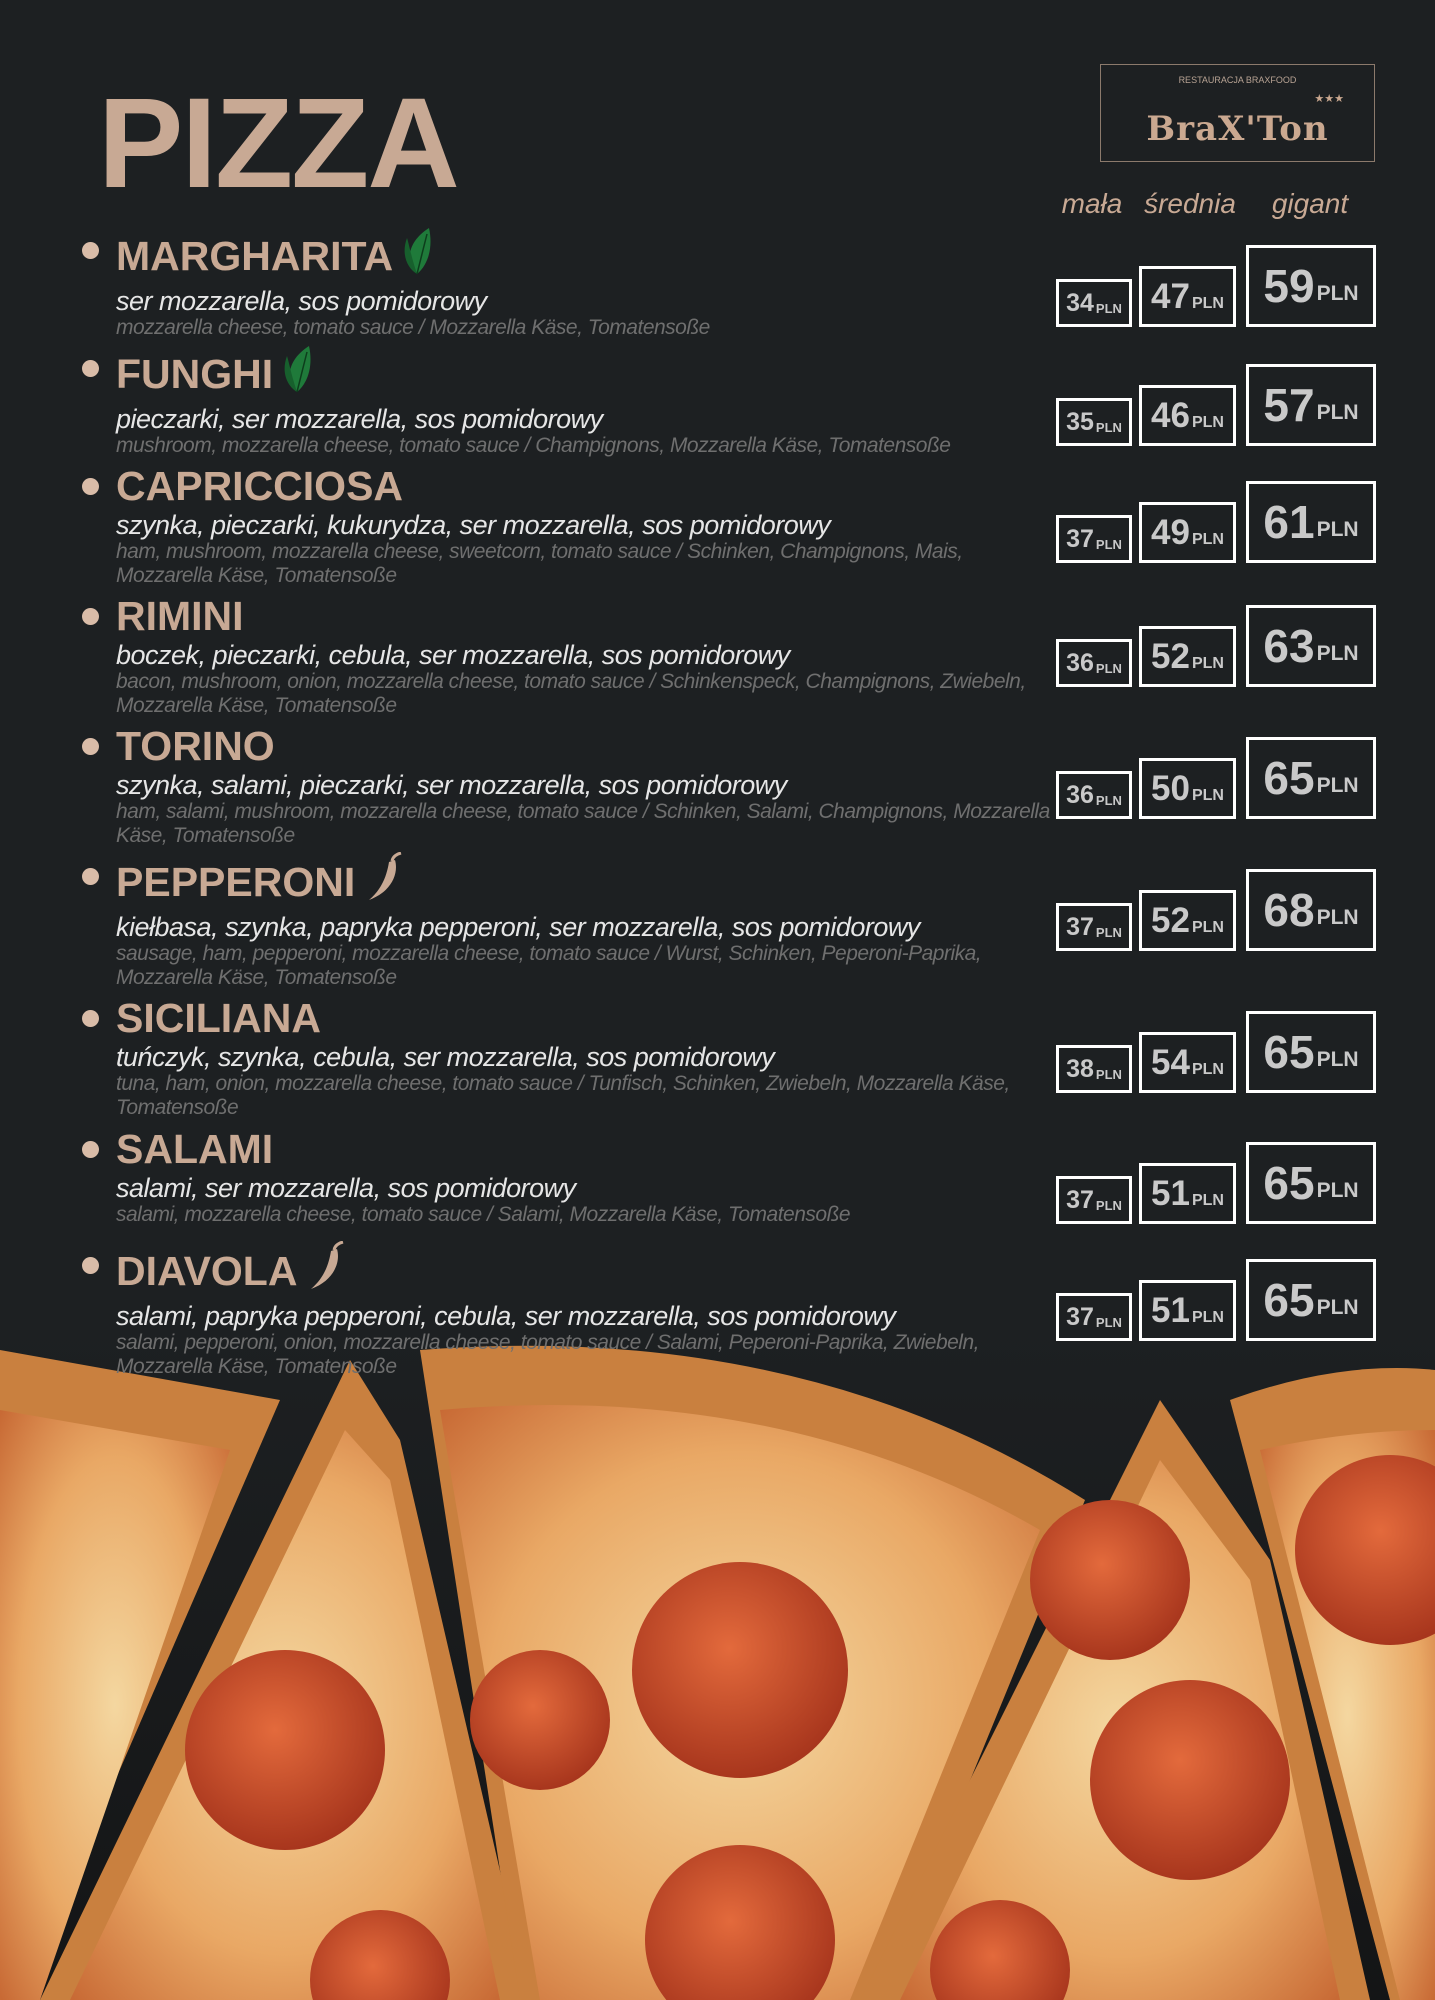 The width and height of the screenshot is (1435, 2000). What do you see at coordinates (236, 882) in the screenshot?
I see `item-name: PEPPERONI` at bounding box center [236, 882].